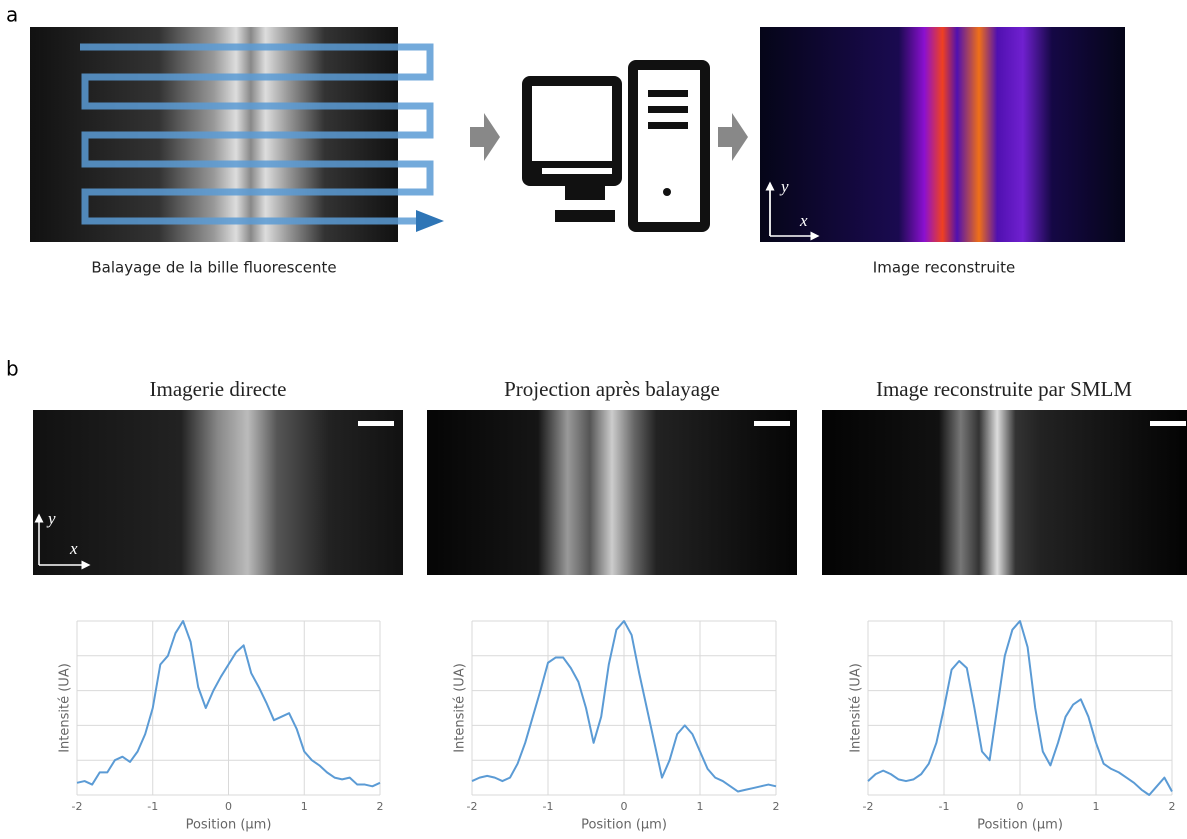  Describe the element at coordinates (213, 268) in the screenshot. I see `caption: Balayage de la bille fluorescente` at that location.